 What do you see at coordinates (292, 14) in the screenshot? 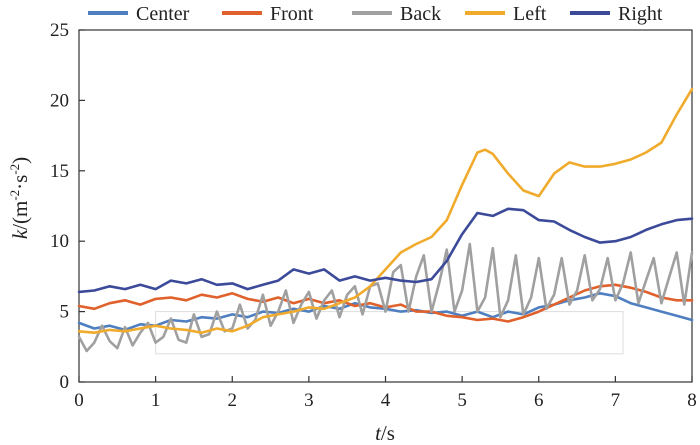
I see `legend-label: Front` at bounding box center [292, 14].